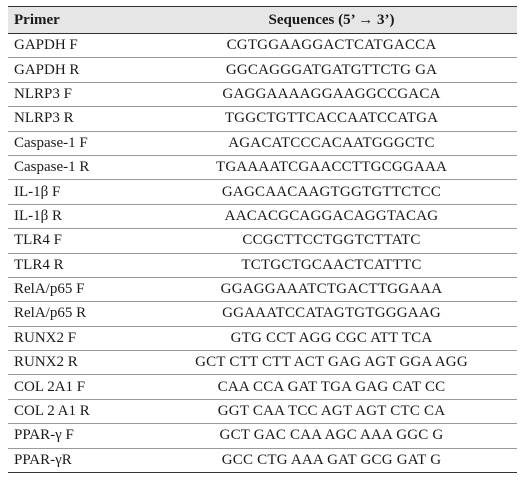  I want to click on table-row: COL 2A1 F CAA CCA GAT TGA GAG CAT CC, so click(262, 387).